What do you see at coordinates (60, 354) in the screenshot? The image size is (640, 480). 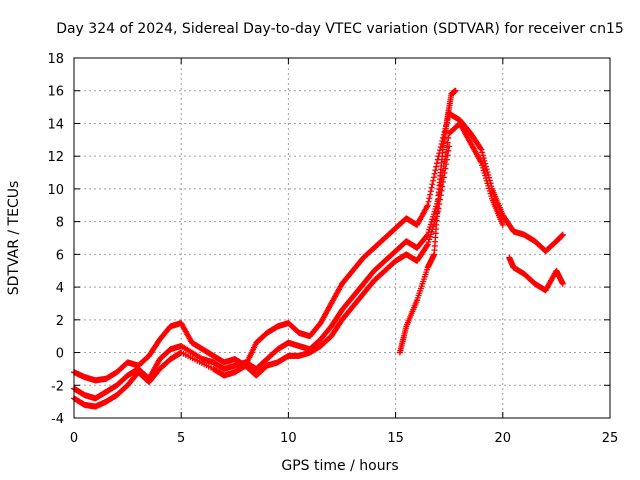 I see `y-tick-label: 0` at bounding box center [60, 354].